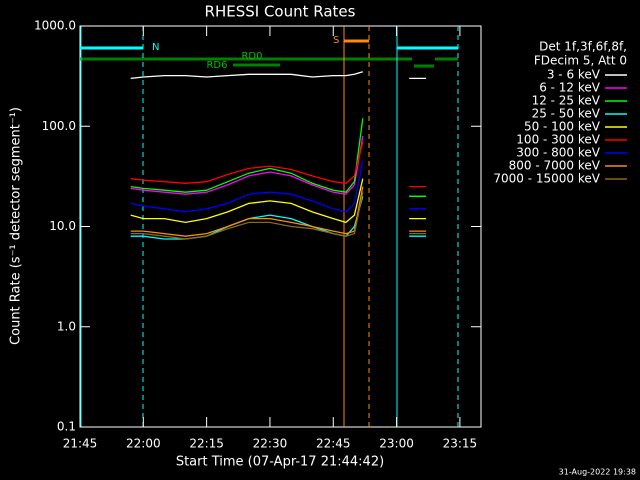  Describe the element at coordinates (558, 153) in the screenshot. I see `legend-label: 300 - 800 keV` at that location.